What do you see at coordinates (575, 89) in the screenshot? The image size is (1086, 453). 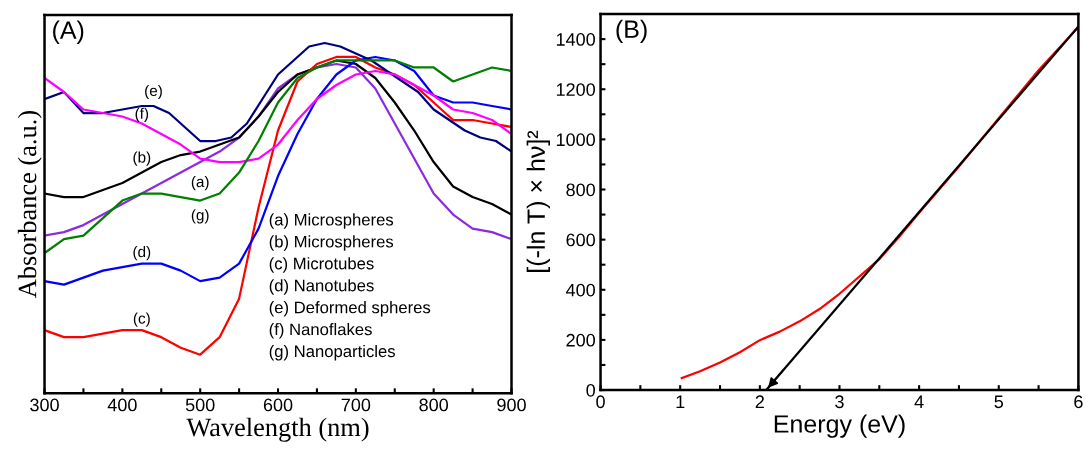 I see `y-tick-label: 1200` at bounding box center [575, 89].